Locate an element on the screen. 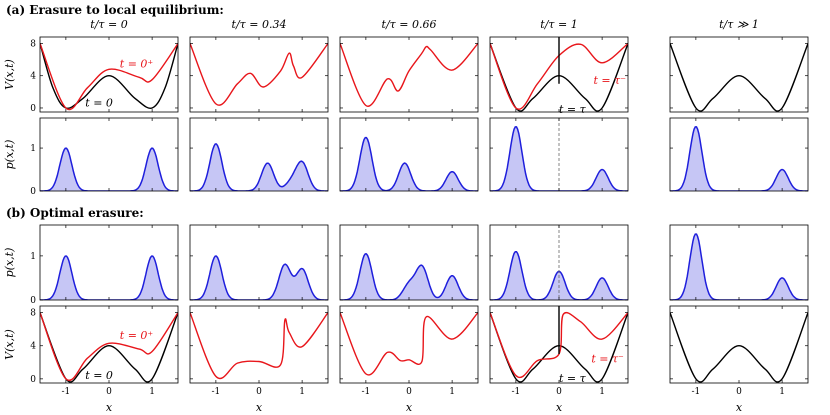 This screenshot has height=415, width=830. column-title: t/τ = 0.66 is located at coordinates (409, 24).